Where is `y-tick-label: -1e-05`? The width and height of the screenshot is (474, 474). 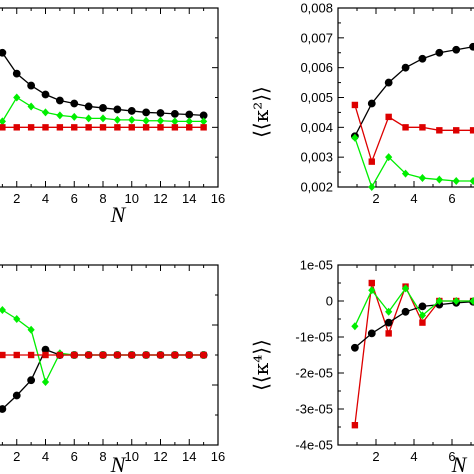
y-tick-label: -1e-05 is located at coordinates (314, 337).